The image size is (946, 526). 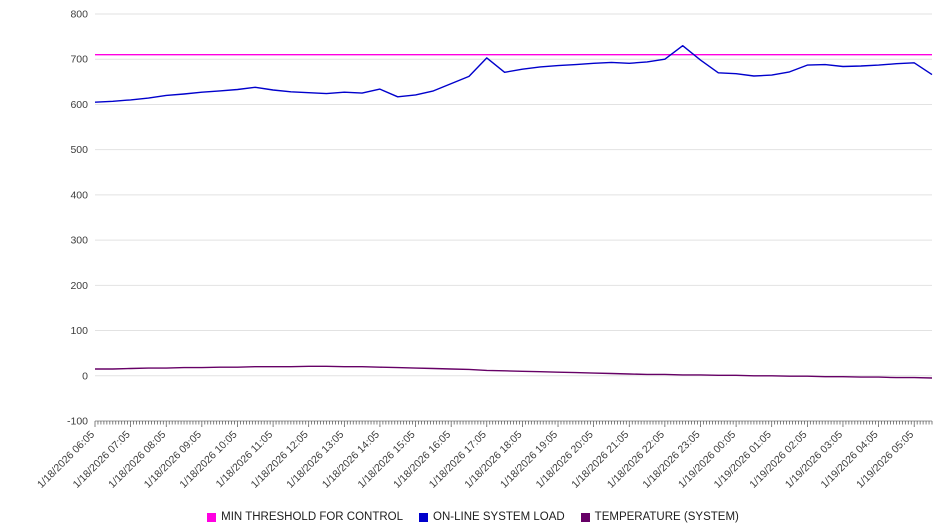 I want to click on y-tick-label: 600, so click(x=79, y=105).